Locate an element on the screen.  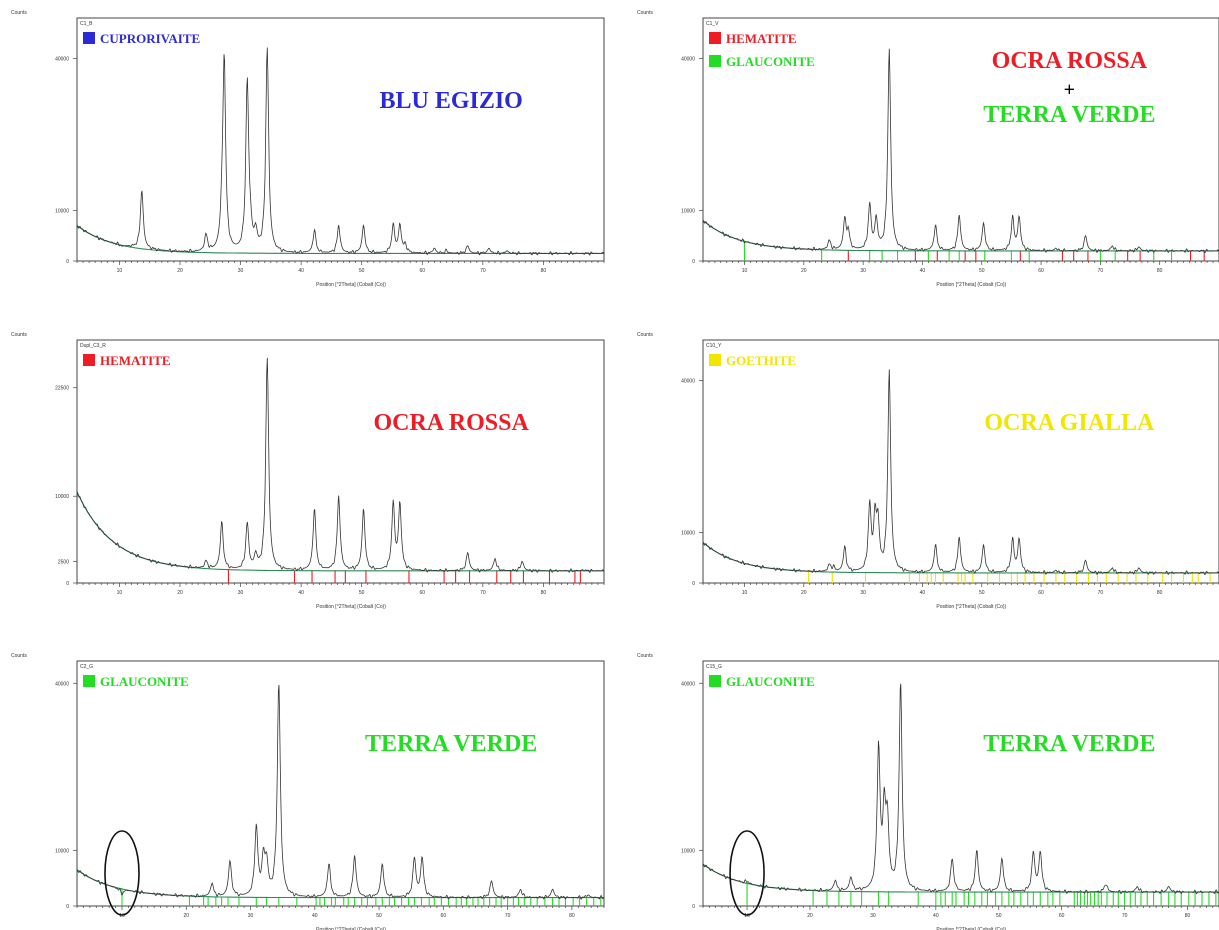
y-tick-label: 2500 is located at coordinates (63, 562).